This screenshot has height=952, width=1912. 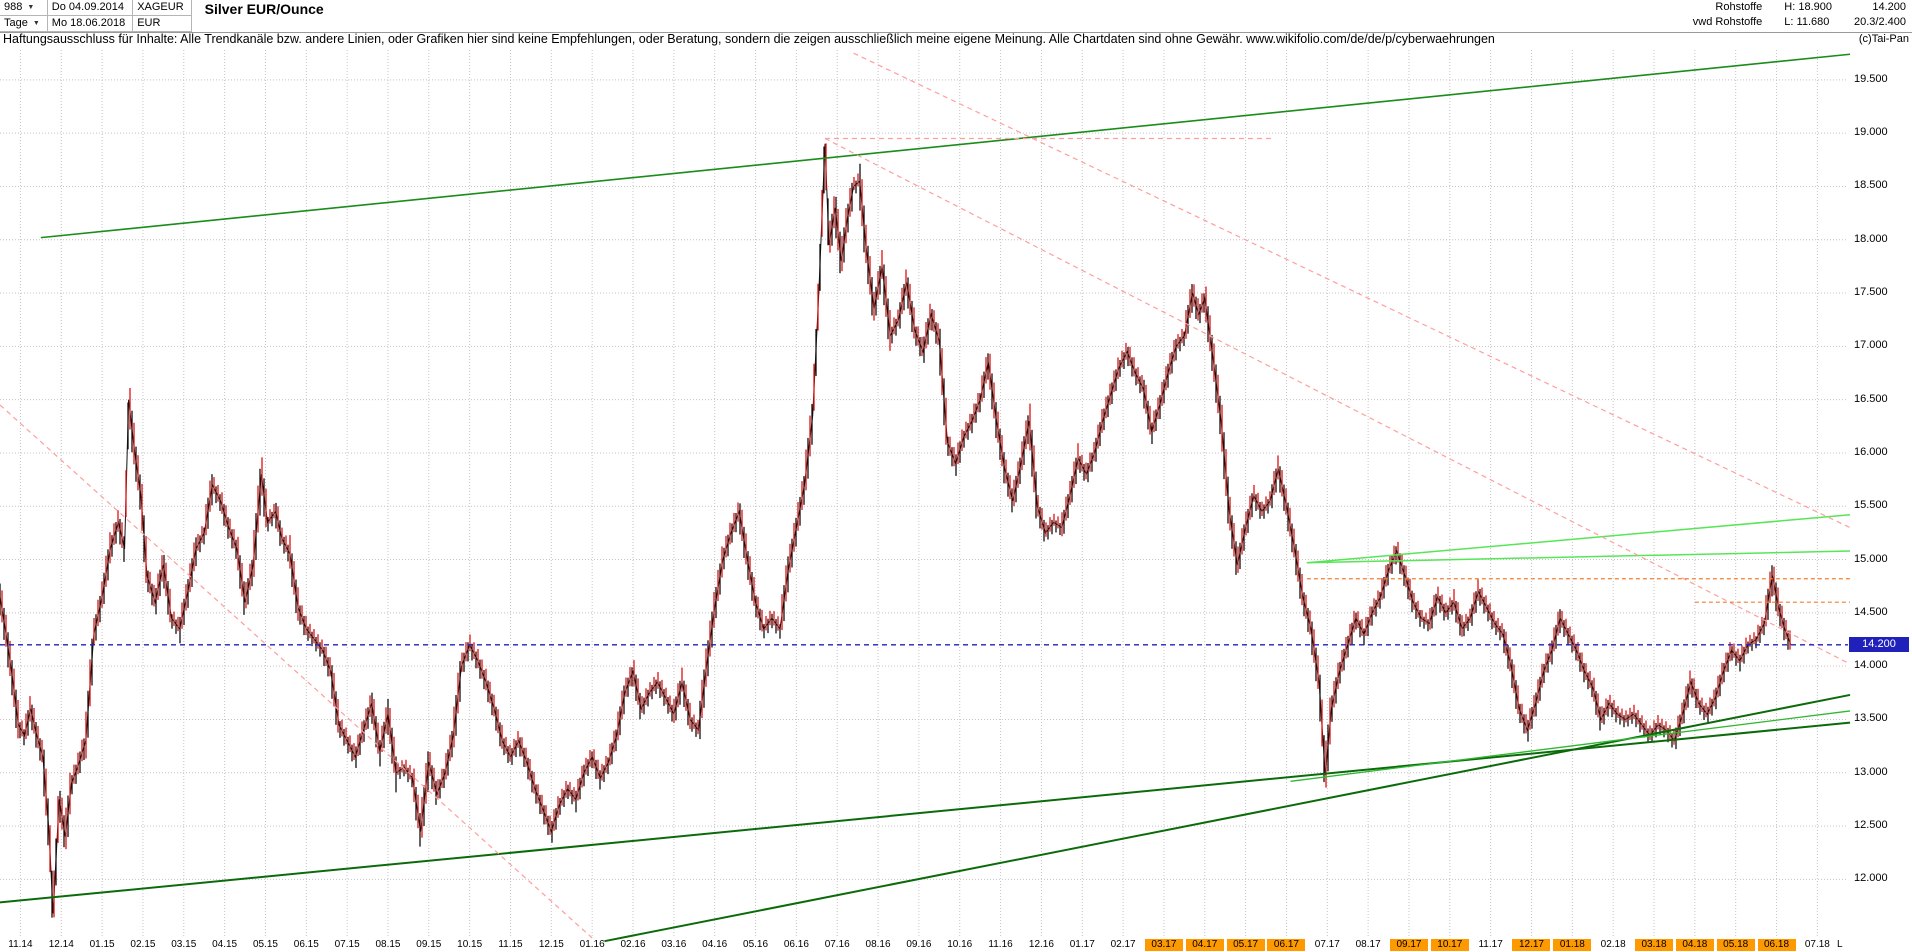 I want to click on period-value: Tage, so click(x=16, y=23).